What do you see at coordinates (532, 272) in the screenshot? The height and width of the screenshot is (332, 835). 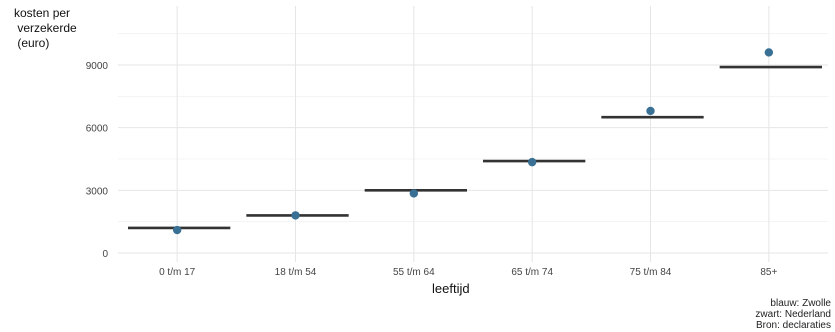 I see `x-tick-label: 65 t/m 74` at bounding box center [532, 272].